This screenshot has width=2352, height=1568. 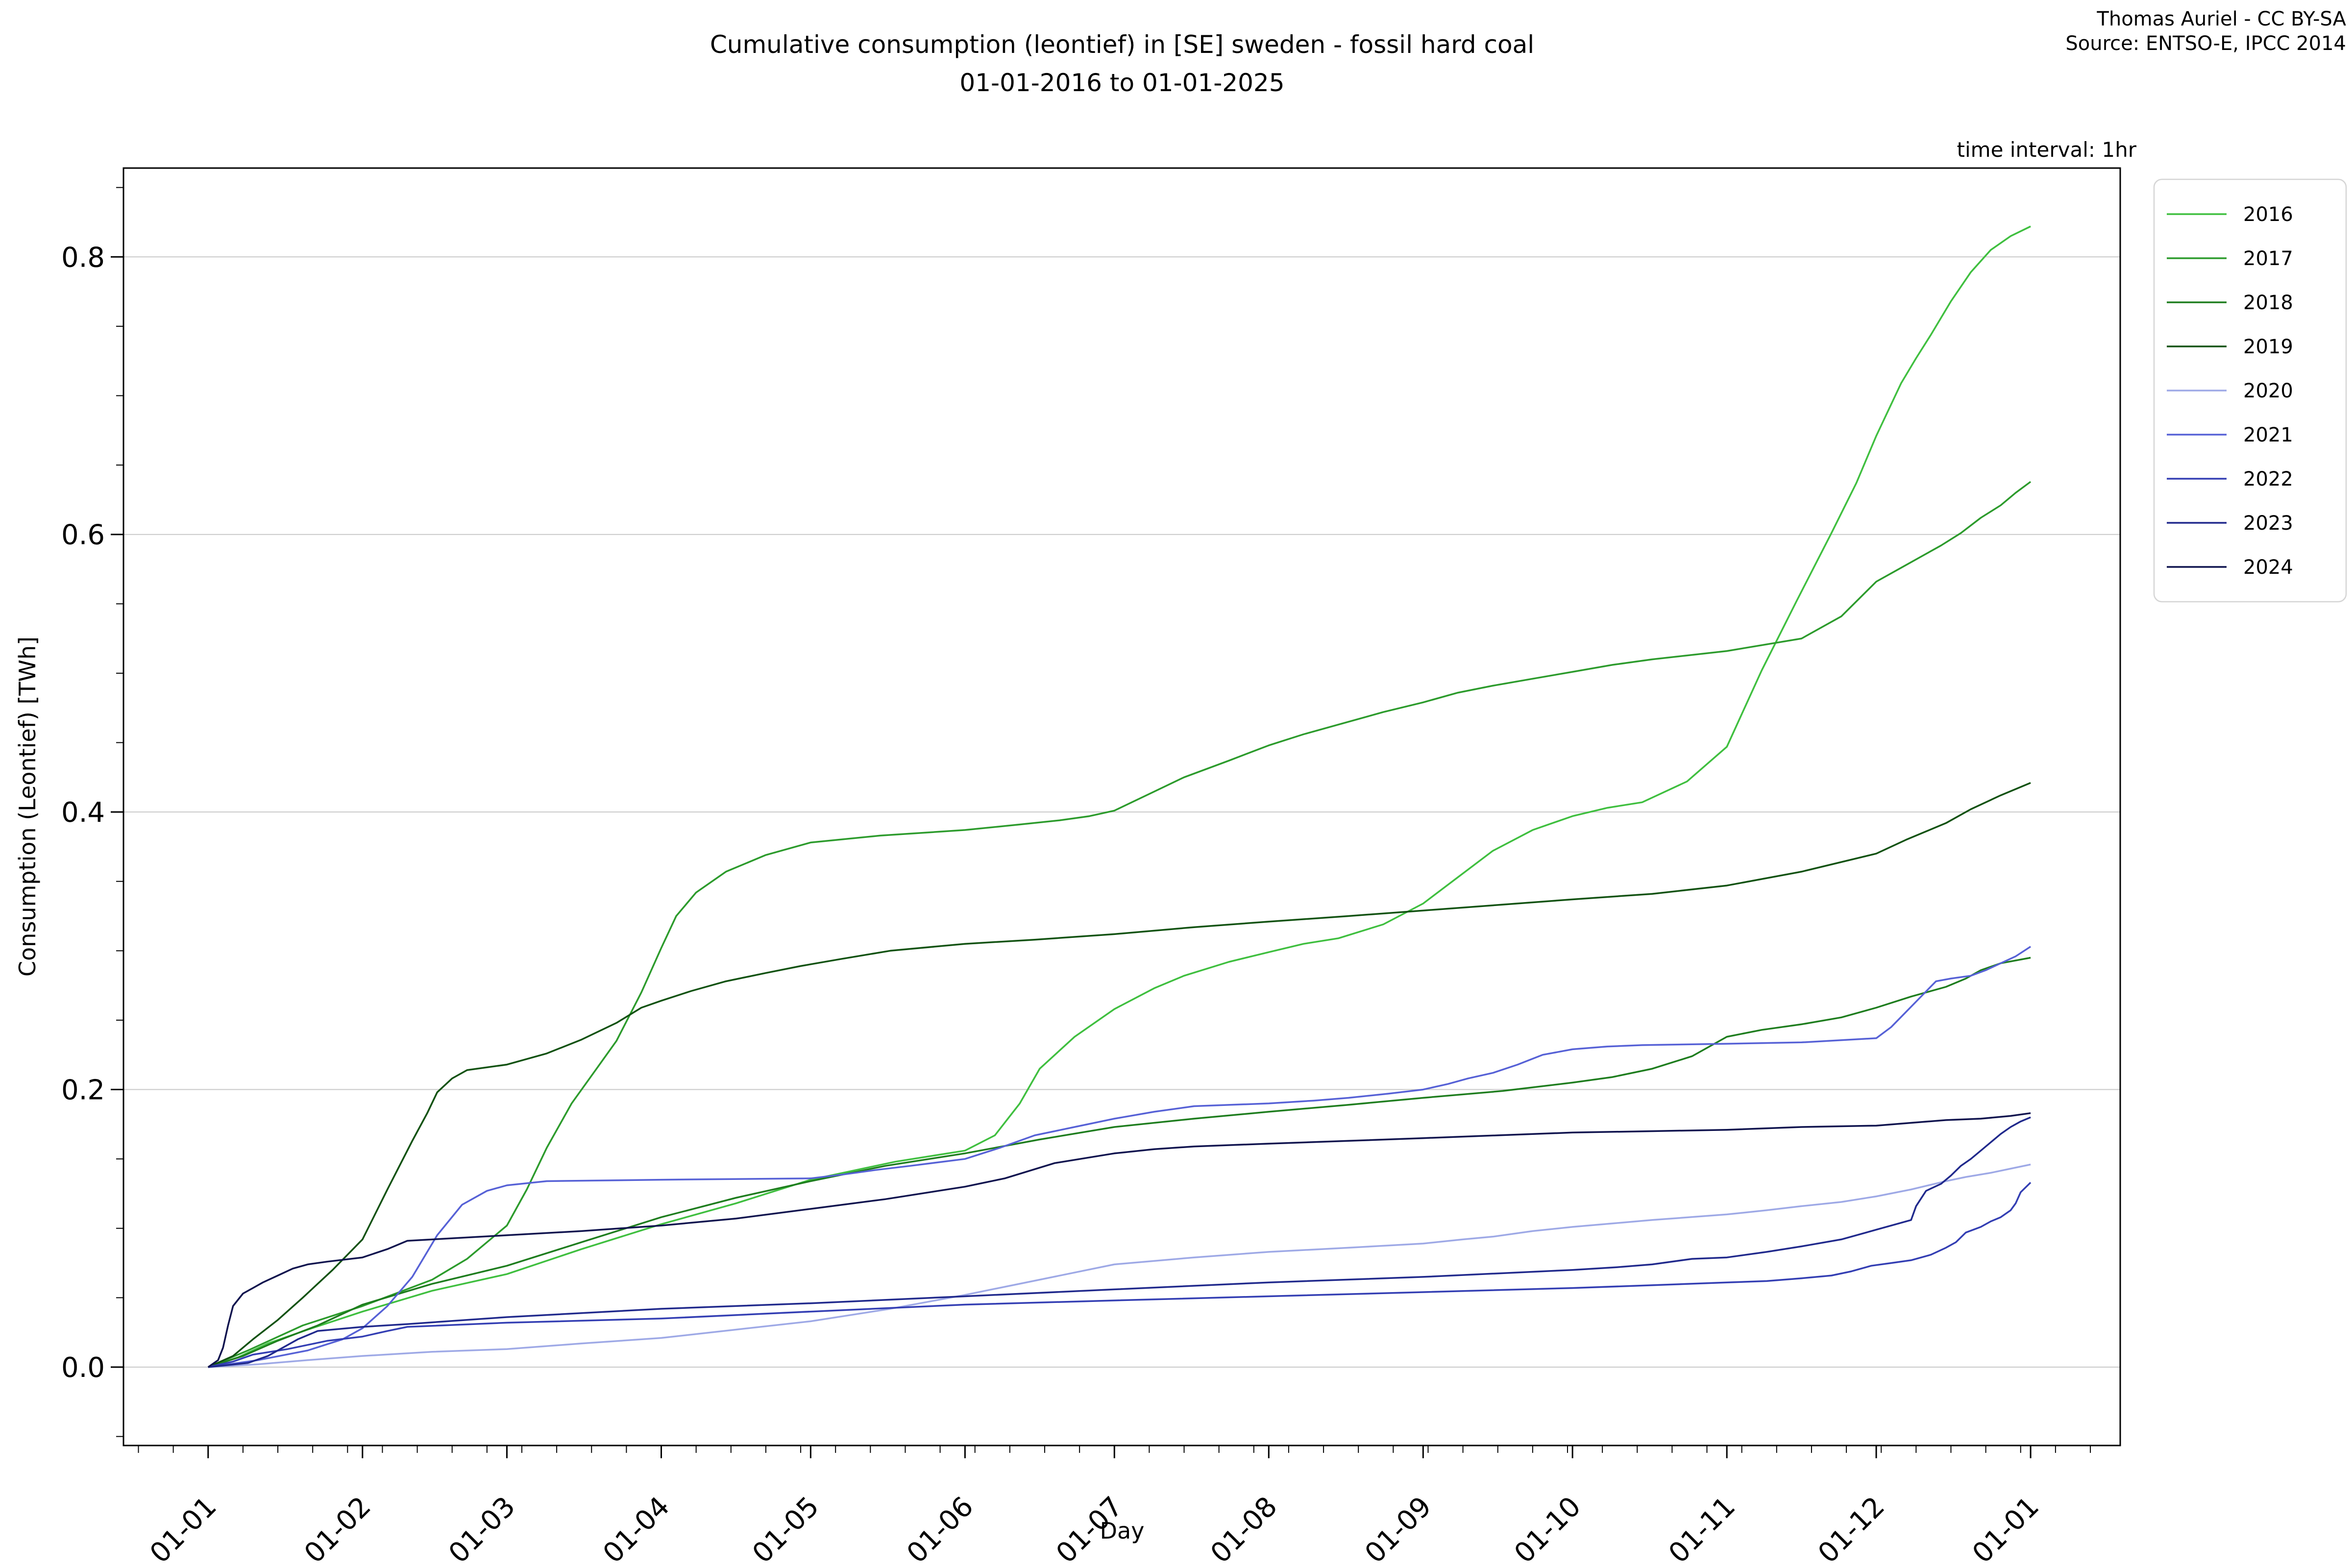 What do you see at coordinates (1121, 83) in the screenshot?
I see `chart-title-line2: 01-01-2016 to 01-01-2025` at bounding box center [1121, 83].